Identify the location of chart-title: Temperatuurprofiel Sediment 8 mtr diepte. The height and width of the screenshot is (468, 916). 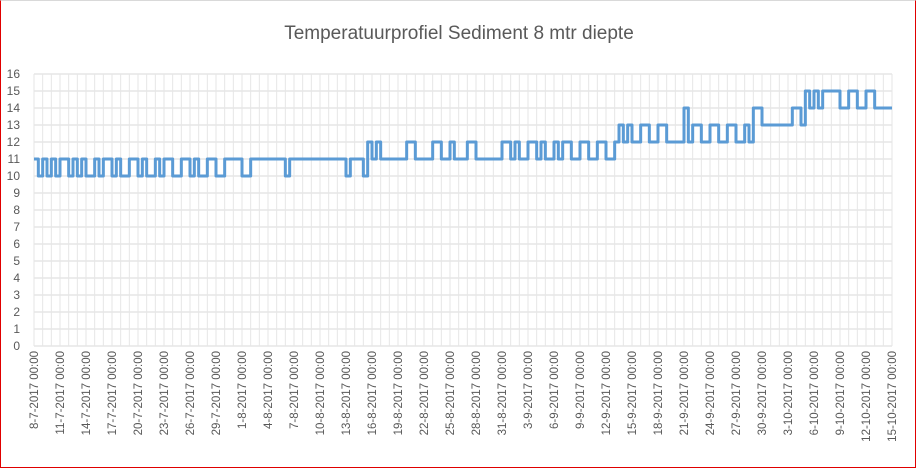
(459, 33).